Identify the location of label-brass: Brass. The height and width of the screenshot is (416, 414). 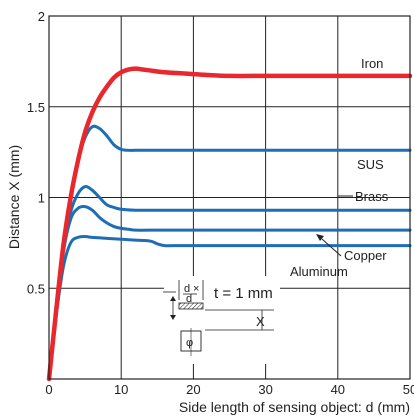
(372, 196).